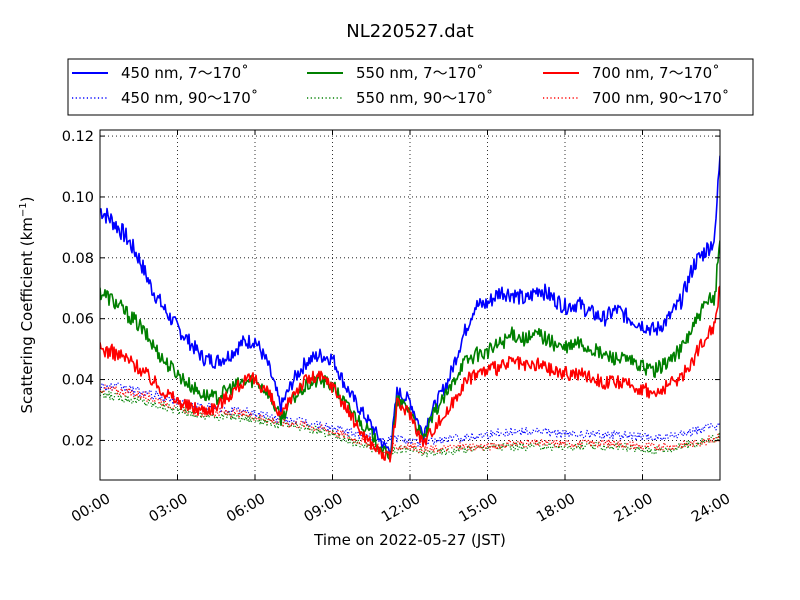 The image size is (800, 600). I want to click on y-tick-label: 0.12, so click(78, 137).